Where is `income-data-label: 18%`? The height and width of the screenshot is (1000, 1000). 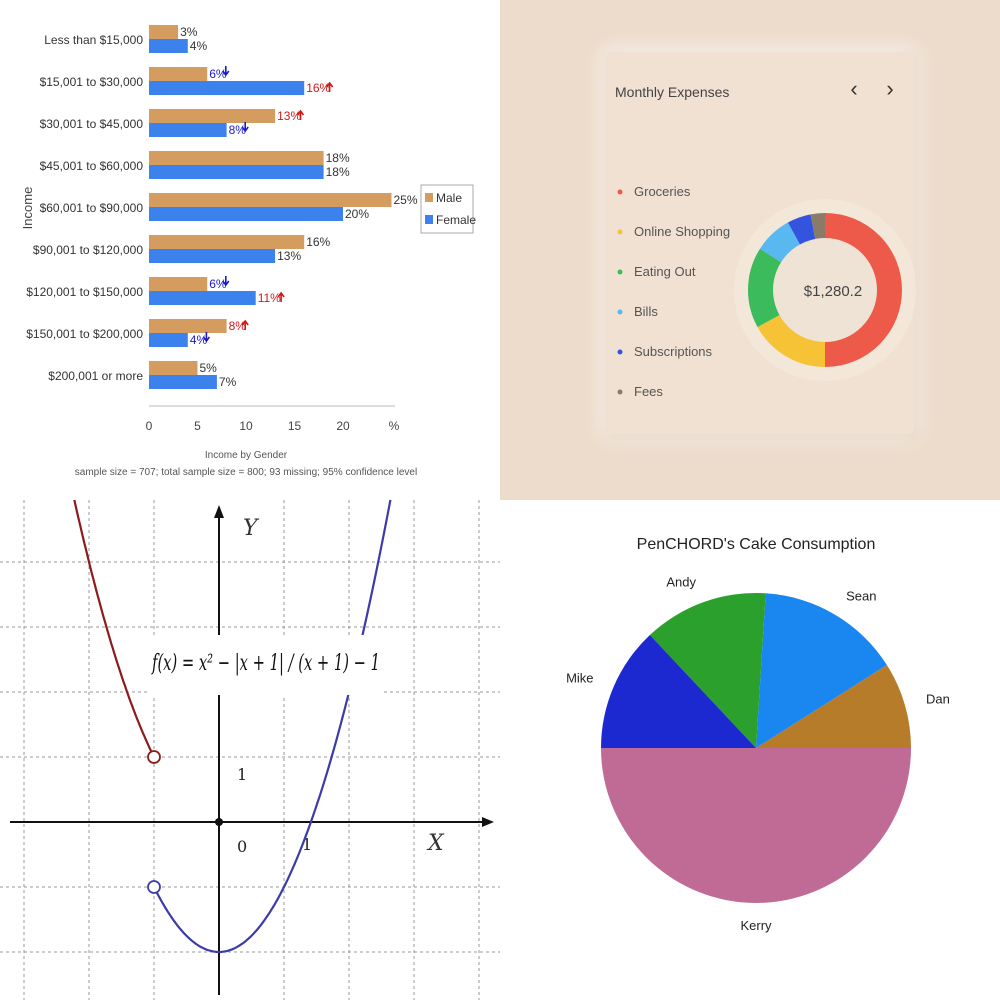 income-data-label: 18% is located at coordinates (338, 172).